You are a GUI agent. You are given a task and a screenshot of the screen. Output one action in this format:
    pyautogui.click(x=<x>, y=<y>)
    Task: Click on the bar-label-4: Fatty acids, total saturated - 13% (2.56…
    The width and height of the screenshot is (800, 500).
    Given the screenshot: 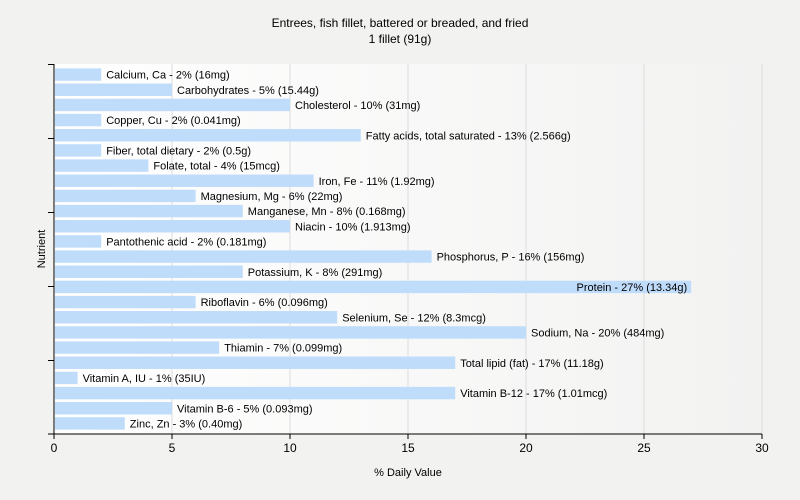 What is the action you would take?
    pyautogui.click(x=468, y=136)
    